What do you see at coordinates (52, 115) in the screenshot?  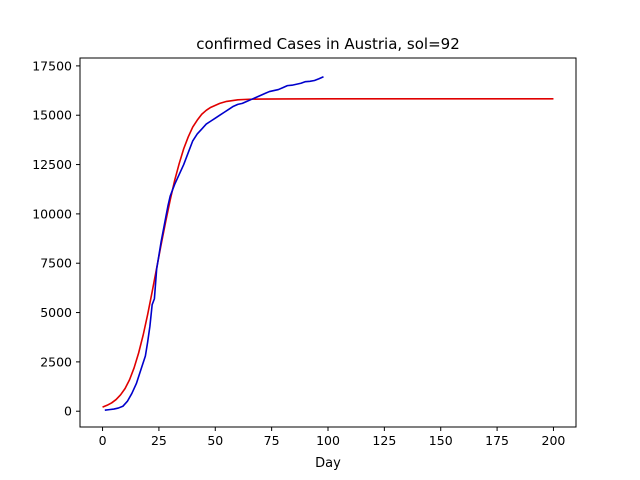 I see `y-tick-label: 15000` at bounding box center [52, 115].